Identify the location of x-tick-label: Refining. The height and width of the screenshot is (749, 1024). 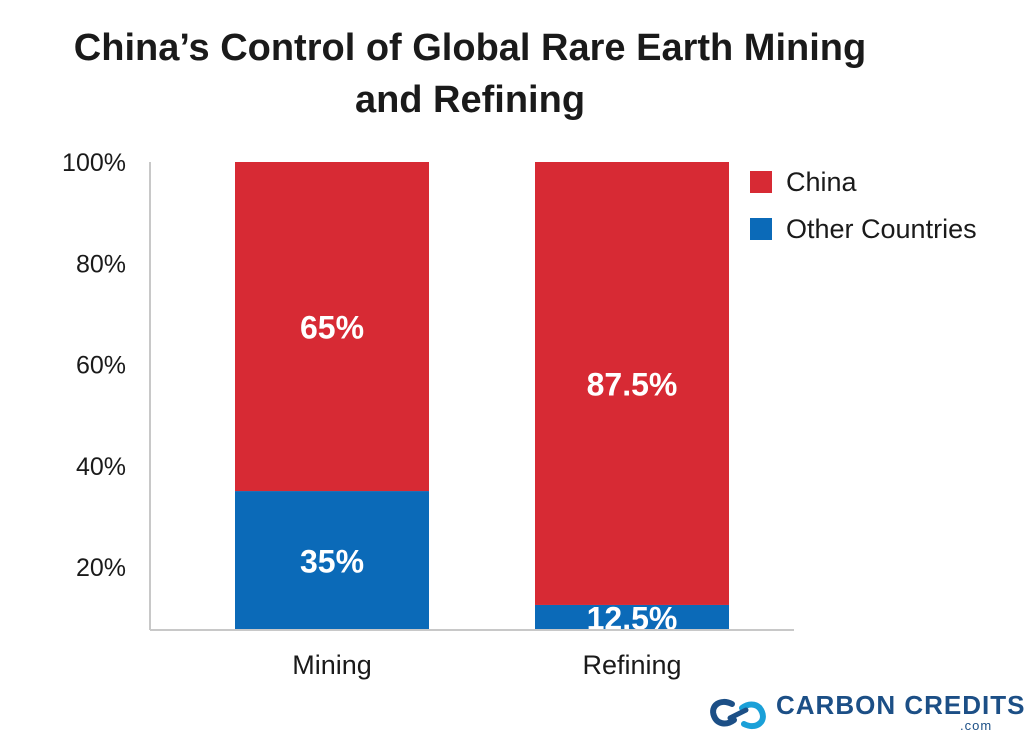
(631, 665).